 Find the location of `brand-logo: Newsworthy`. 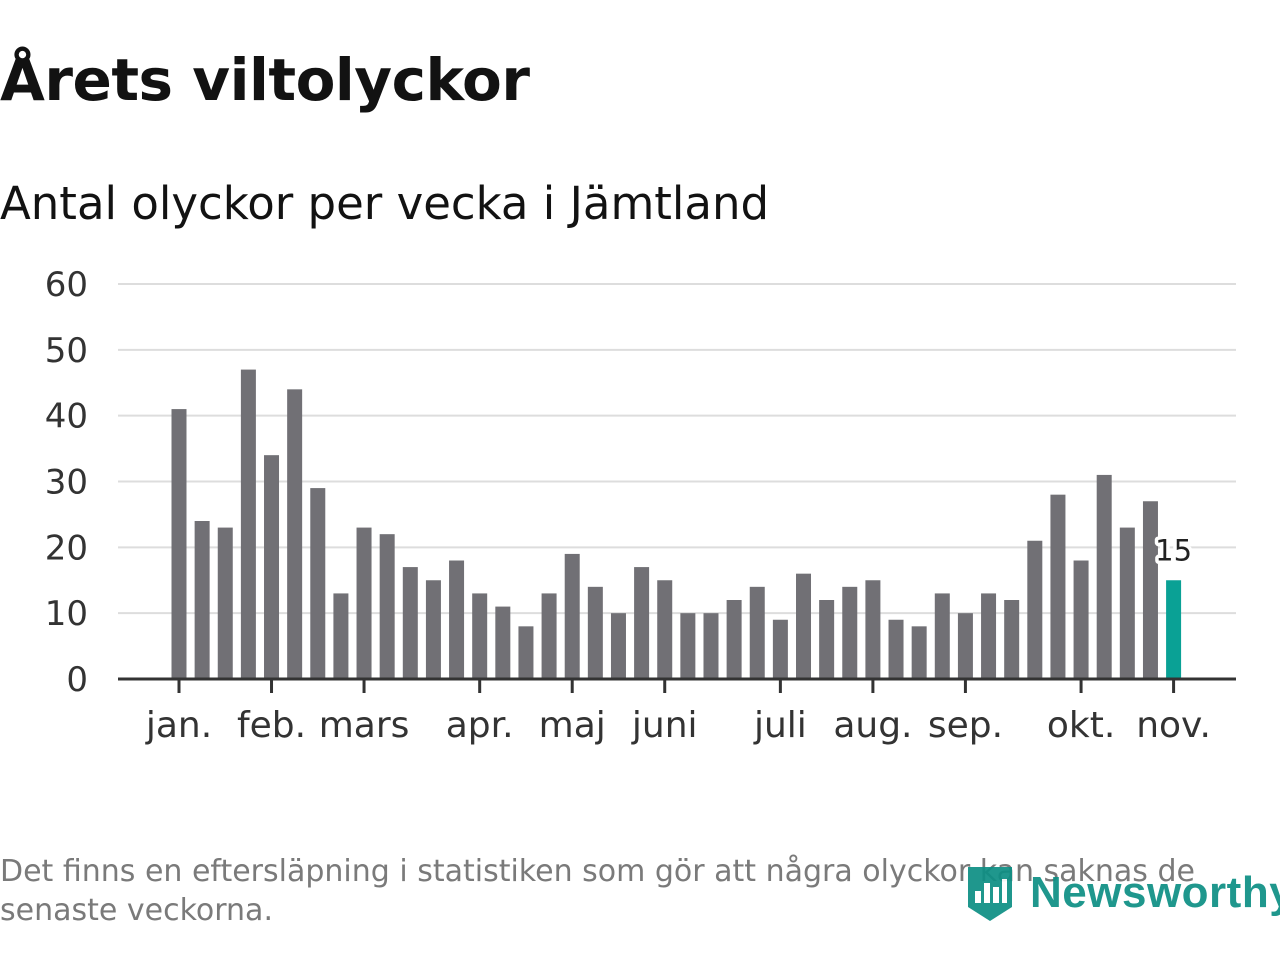

brand-logo: Newsworthy is located at coordinates (1122, 893).